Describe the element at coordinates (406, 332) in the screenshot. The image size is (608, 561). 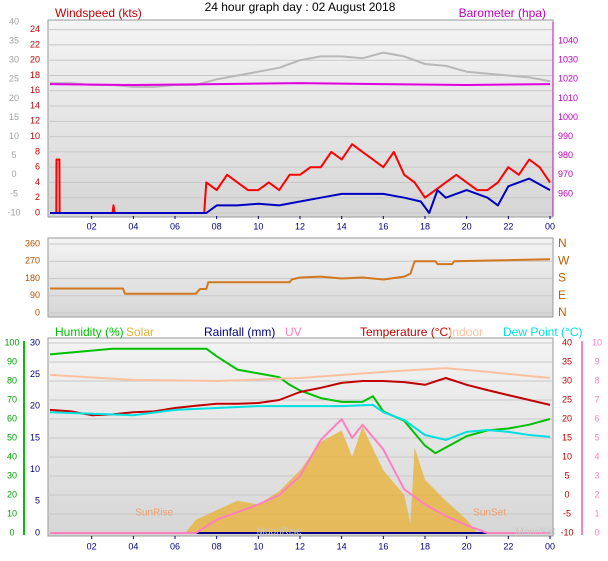
I see `legend-entry: Temperature (°C)` at that location.